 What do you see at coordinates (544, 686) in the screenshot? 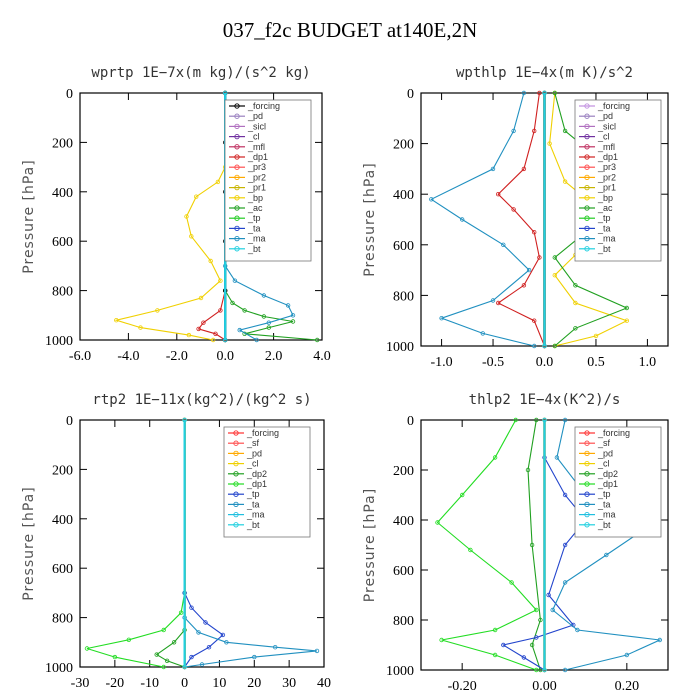
I see `x-tick-label: 0.00` at bounding box center [544, 686].